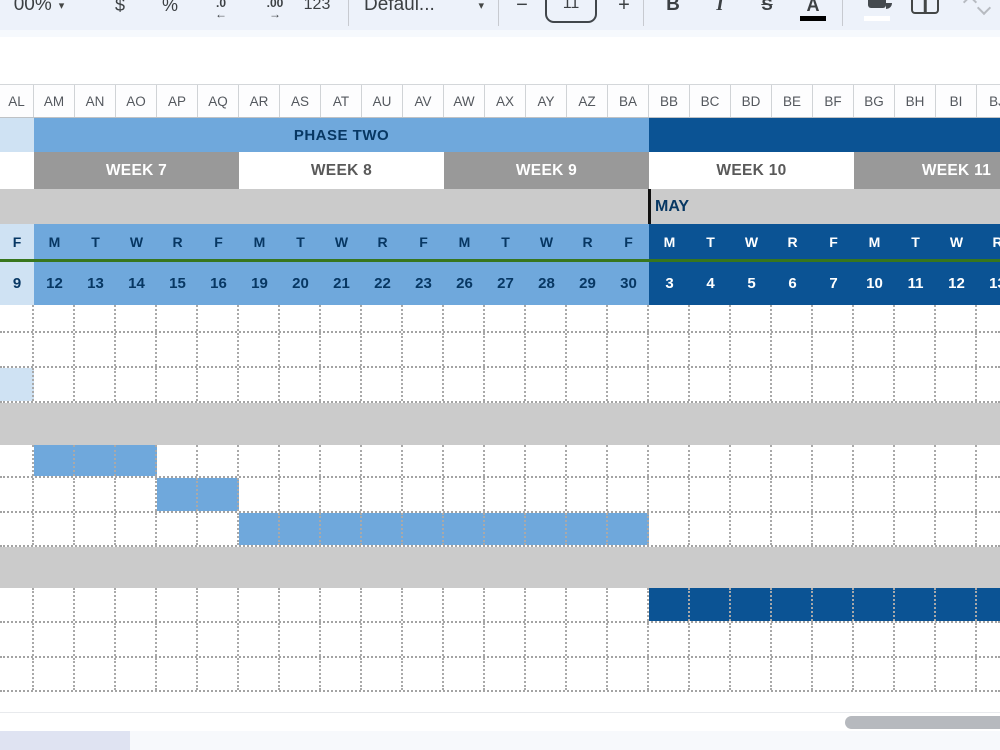 The image size is (1000, 750). What do you see at coordinates (824, 135) in the screenshot?
I see `phase-band` at bounding box center [824, 135].